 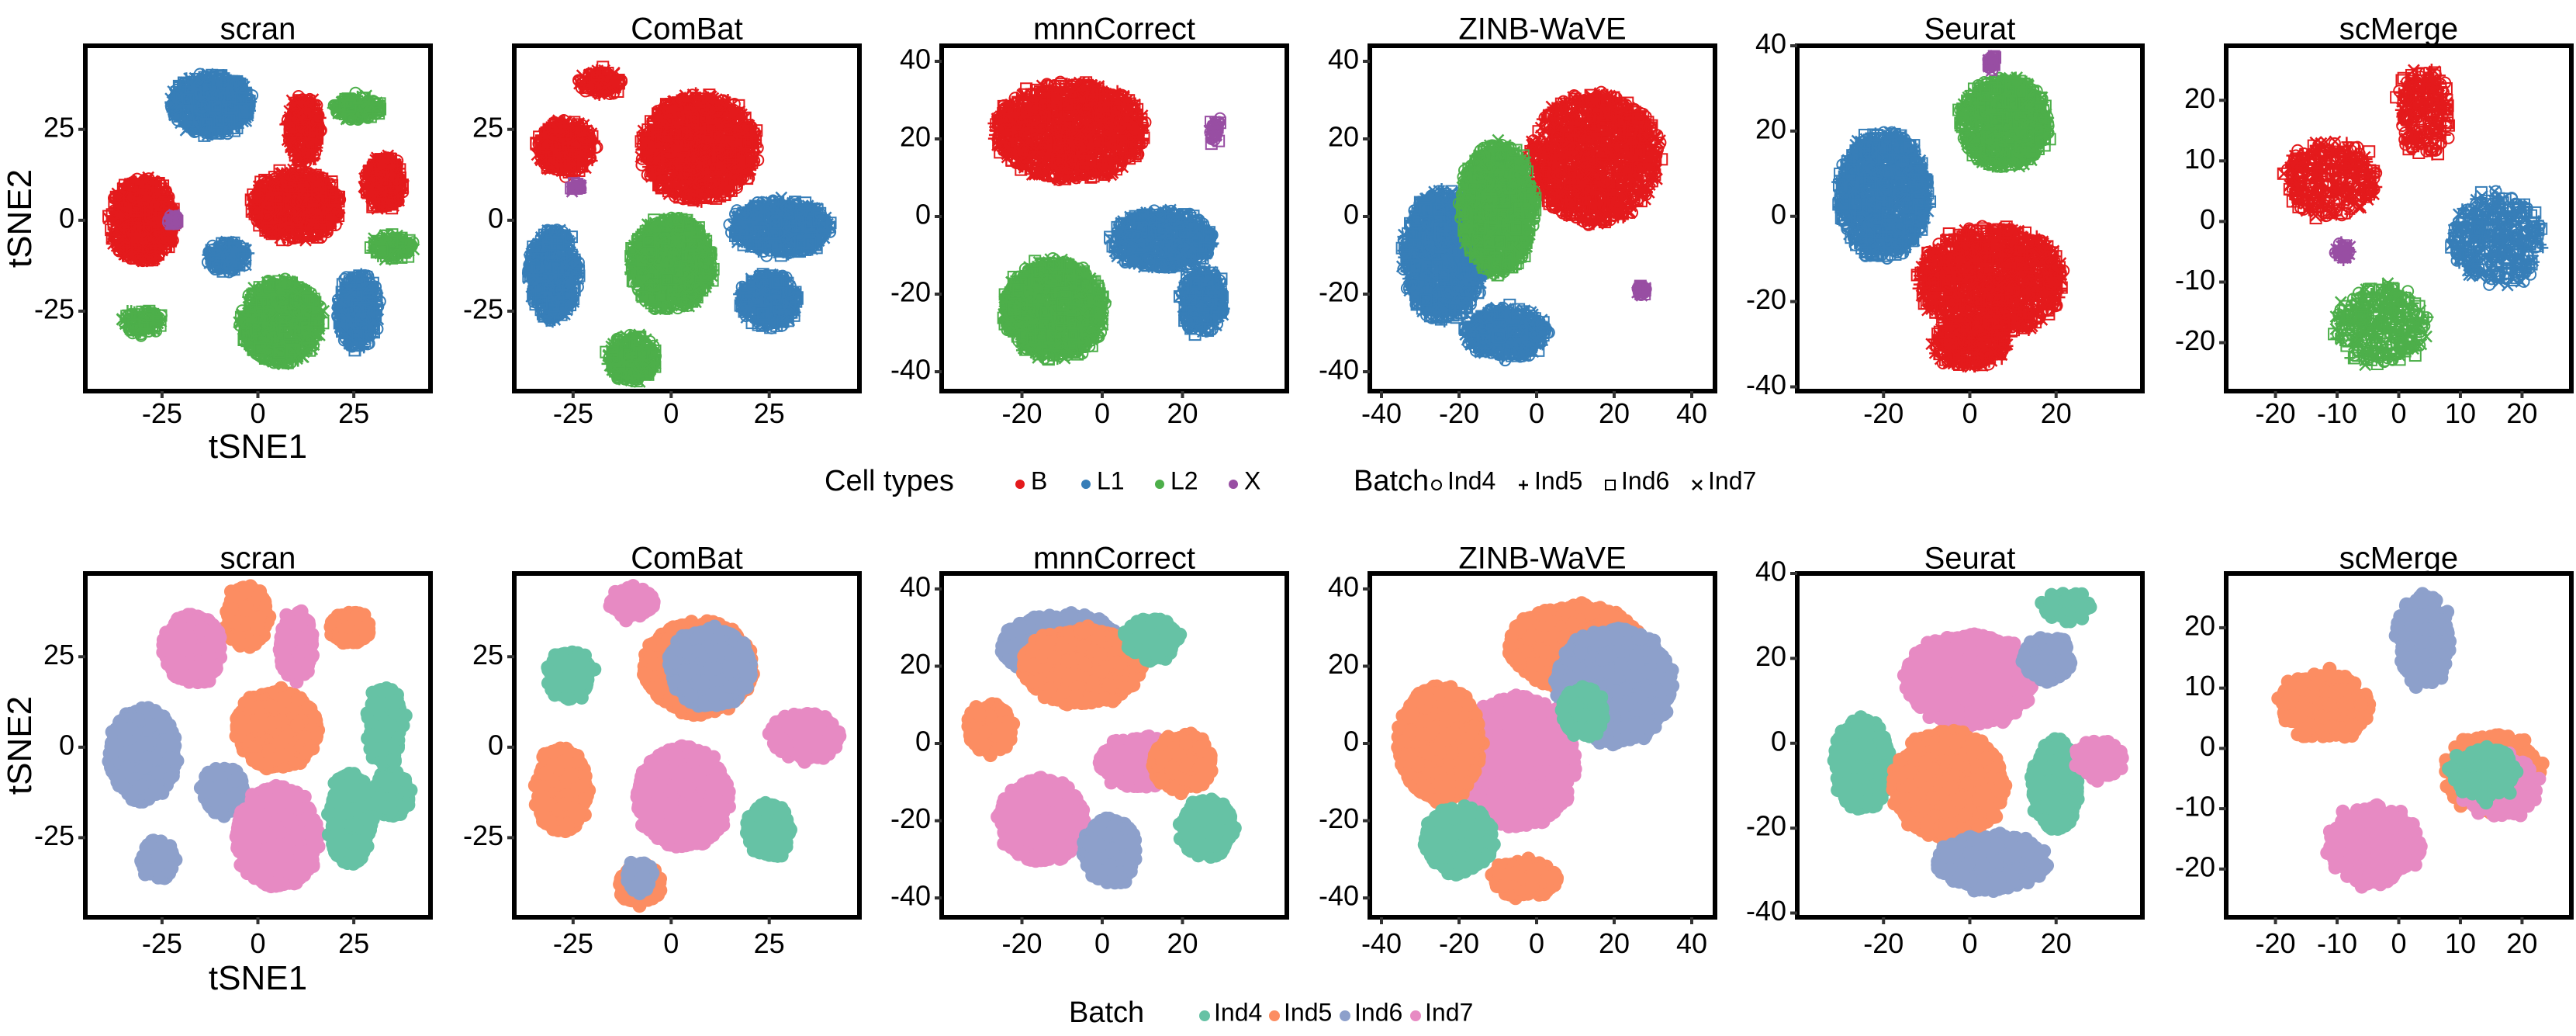 What do you see at coordinates (1471, 480) in the screenshot?
I see `legend-label: Ind4` at bounding box center [1471, 480].